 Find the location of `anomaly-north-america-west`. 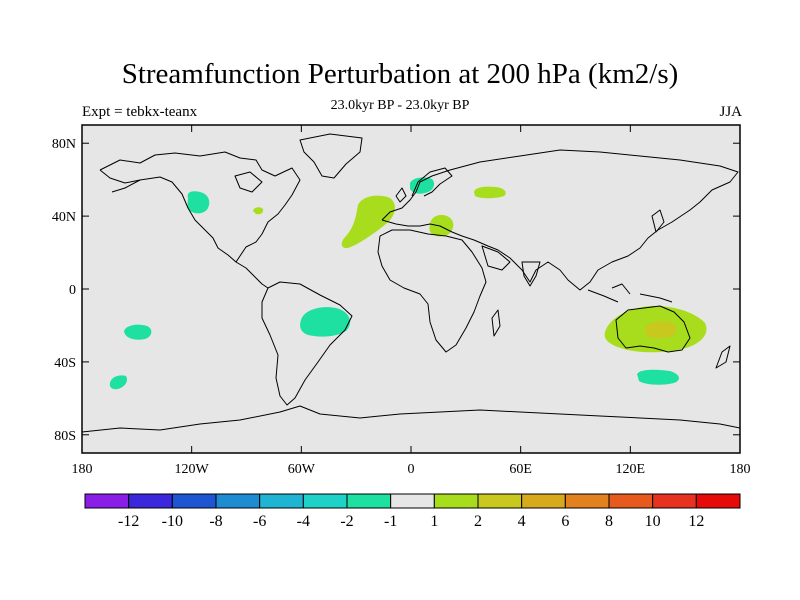

anomaly-north-america-west is located at coordinates (198, 202).